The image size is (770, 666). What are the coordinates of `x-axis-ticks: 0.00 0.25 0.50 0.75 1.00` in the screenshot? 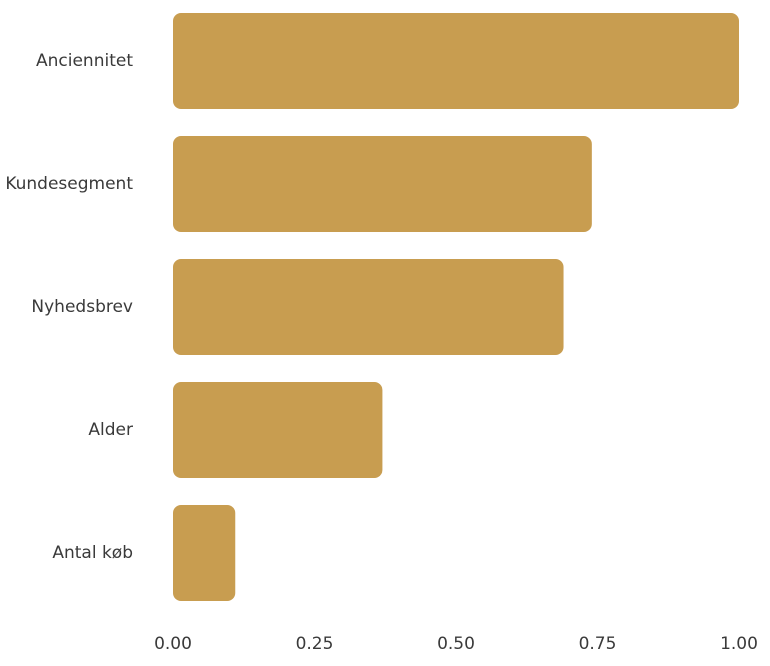 It's located at (456, 644).